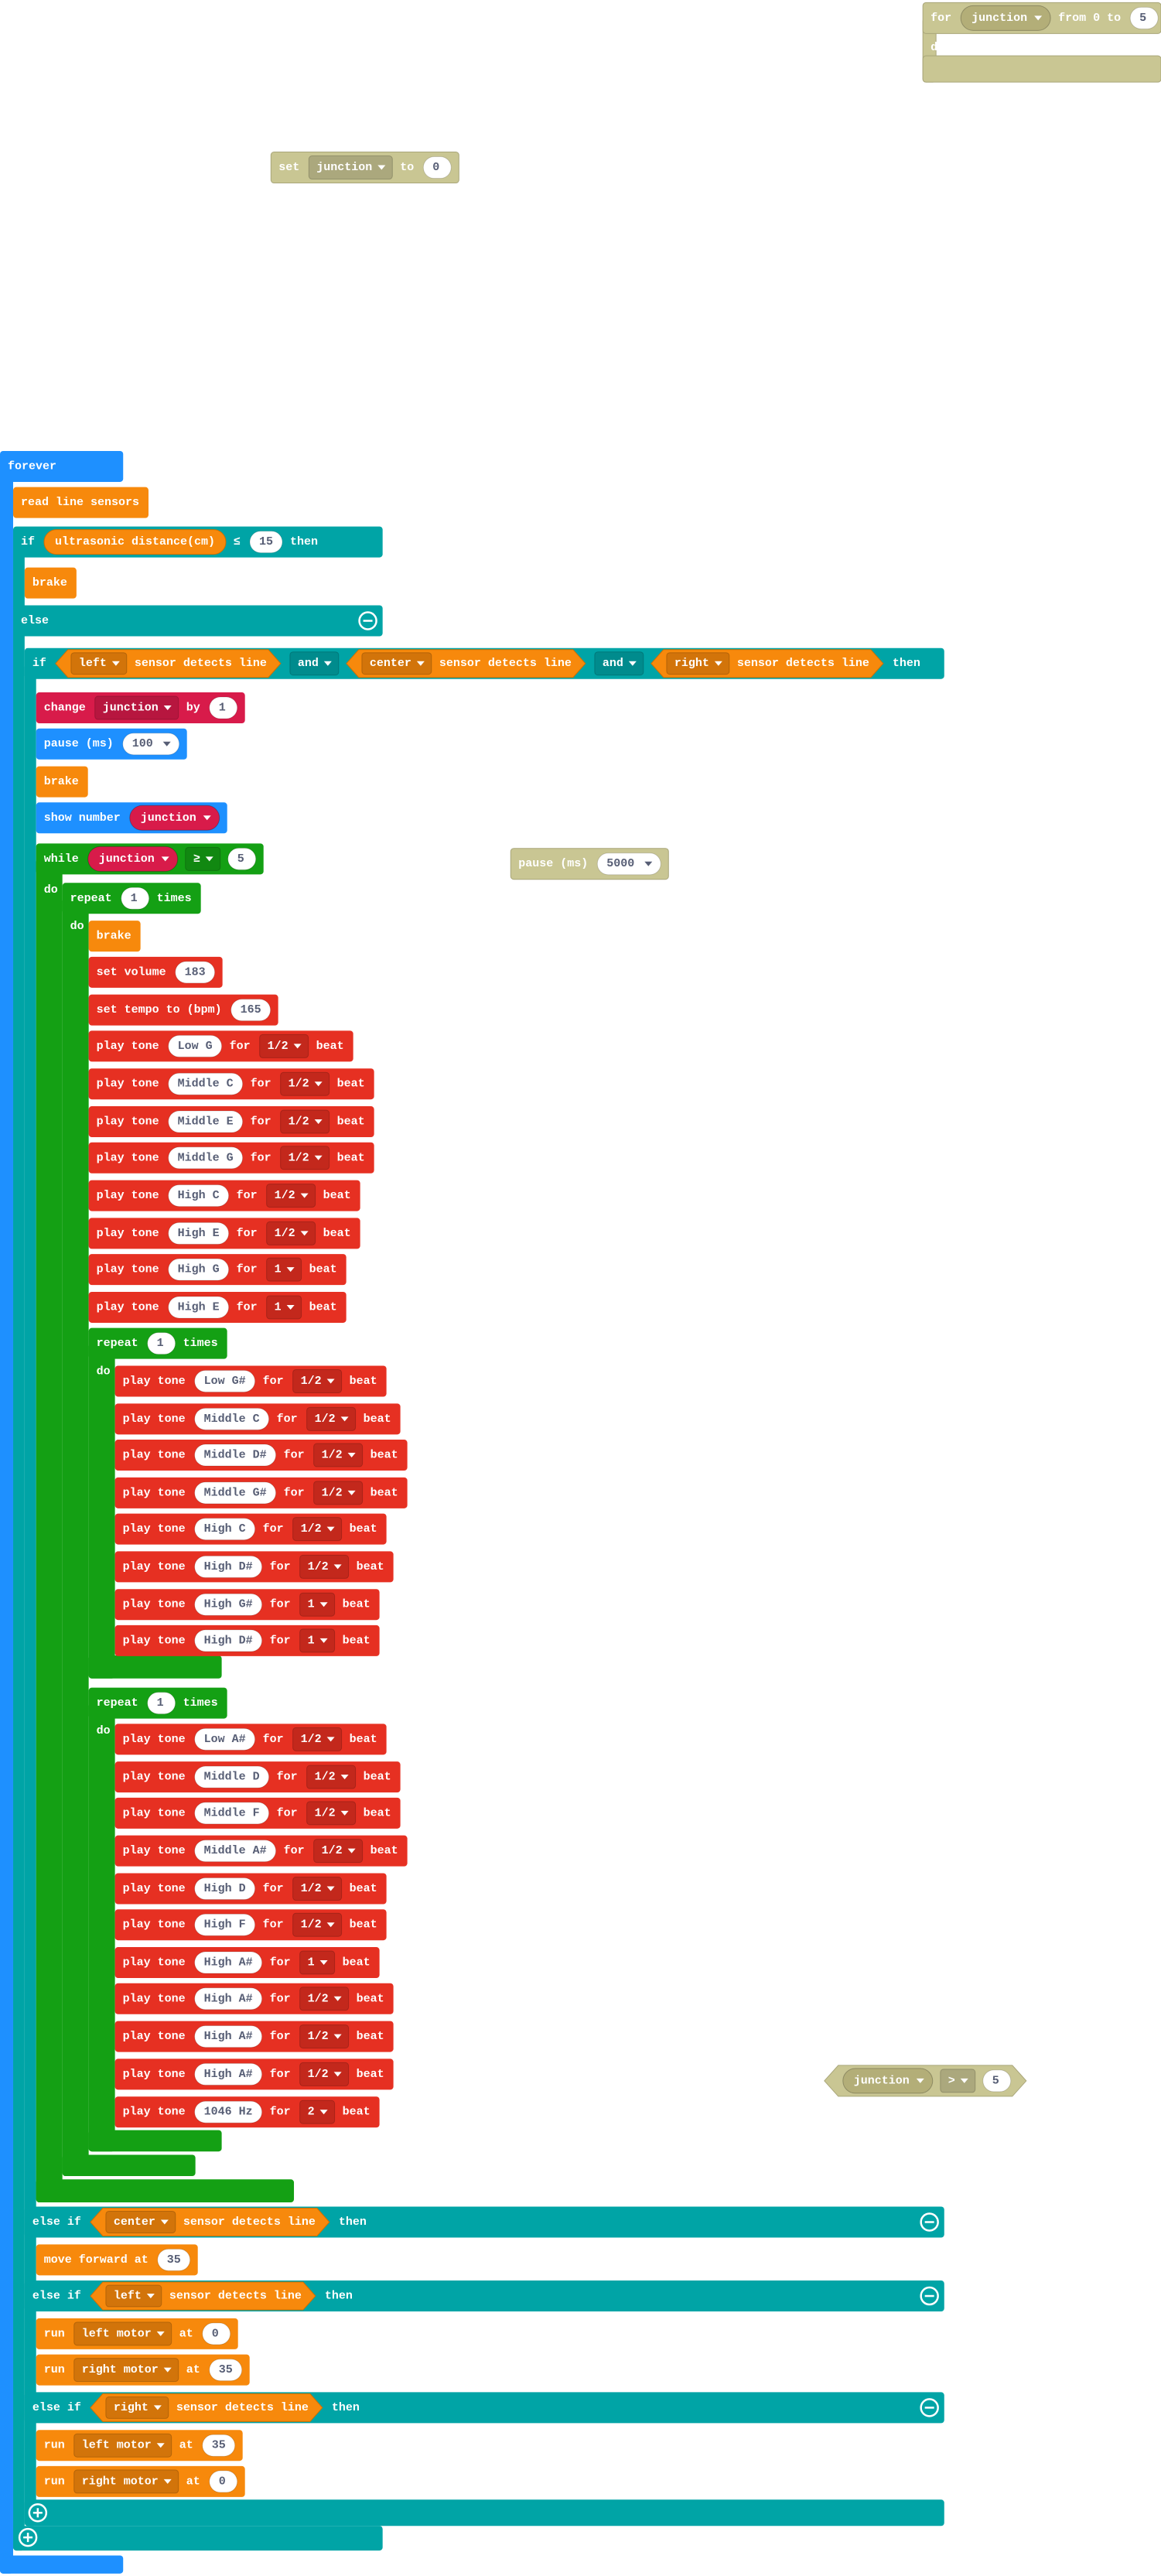 The height and width of the screenshot is (2576, 1161). What do you see at coordinates (311, 1963) in the screenshot?
I see `dropdown-label: 1` at bounding box center [311, 1963].